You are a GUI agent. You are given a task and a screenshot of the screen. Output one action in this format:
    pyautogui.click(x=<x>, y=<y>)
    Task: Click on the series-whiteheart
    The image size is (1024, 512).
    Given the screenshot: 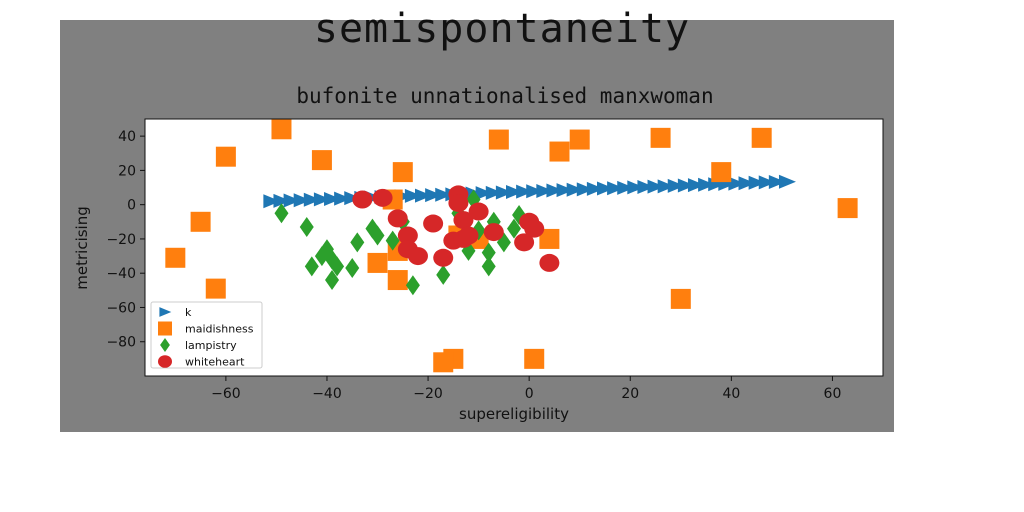 What is the action you would take?
    pyautogui.click(x=456, y=228)
    